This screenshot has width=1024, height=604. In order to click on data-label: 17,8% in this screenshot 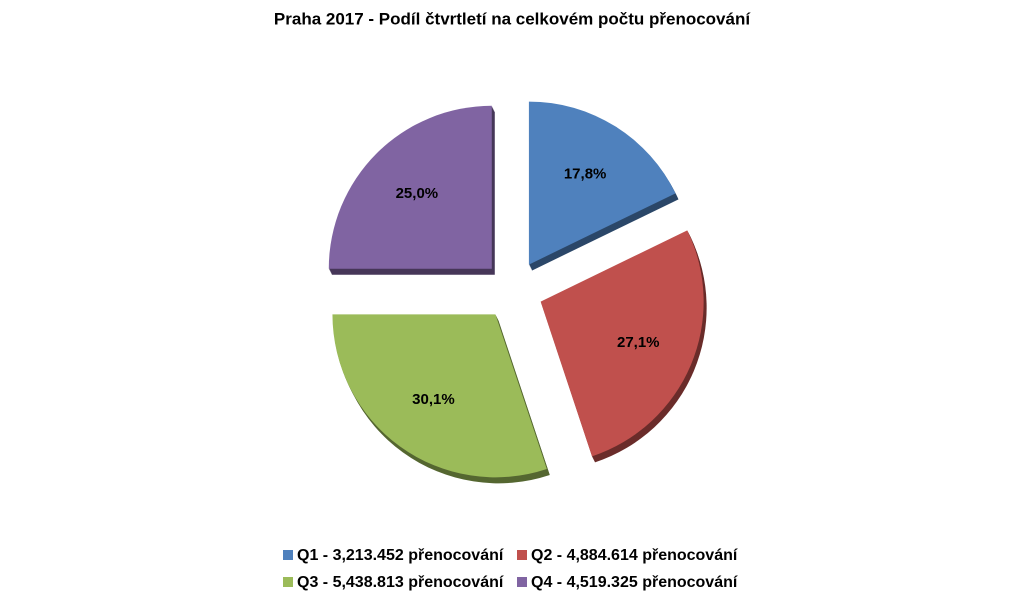, I will do `click(585, 174)`.